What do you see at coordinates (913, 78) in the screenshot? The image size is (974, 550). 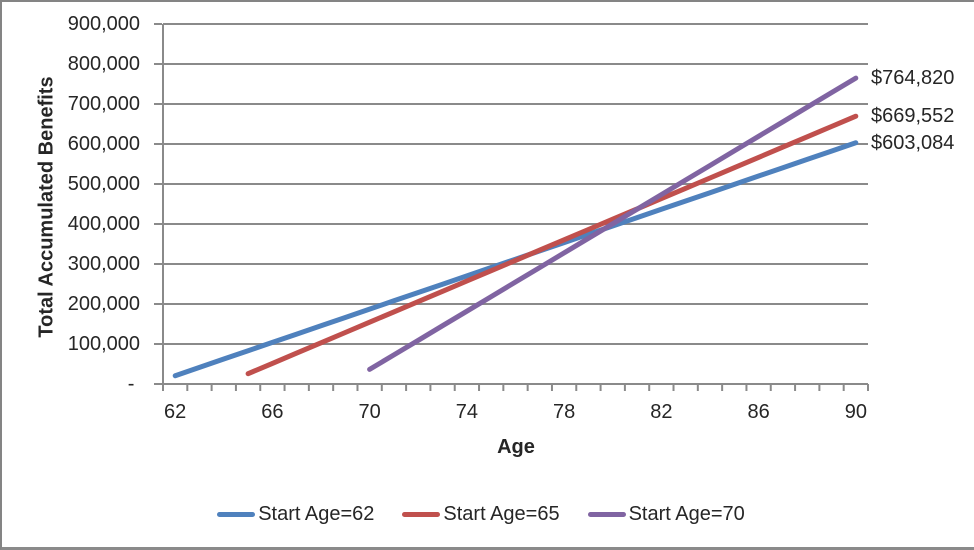 I see `end-value-label-start-age-70: $764,820` at bounding box center [913, 78].